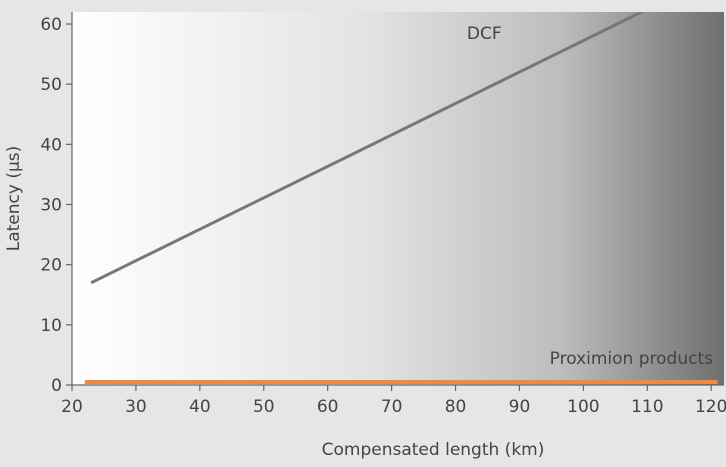 Image resolution: width=726 pixels, height=467 pixels. I want to click on y-tick-label: 40, so click(51, 145).